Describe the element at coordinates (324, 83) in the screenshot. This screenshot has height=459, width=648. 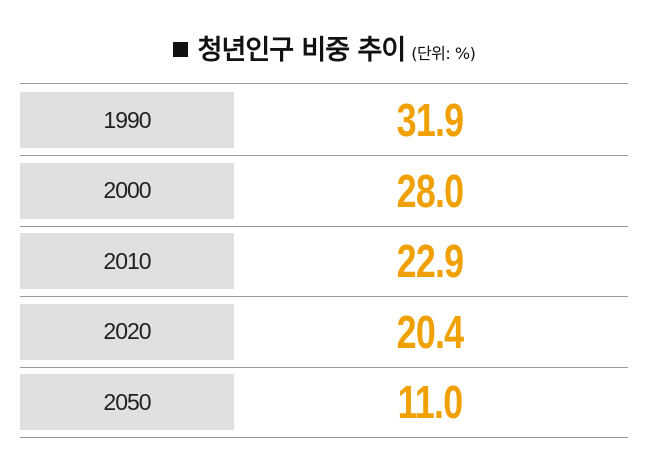
I see `top-rule` at that location.